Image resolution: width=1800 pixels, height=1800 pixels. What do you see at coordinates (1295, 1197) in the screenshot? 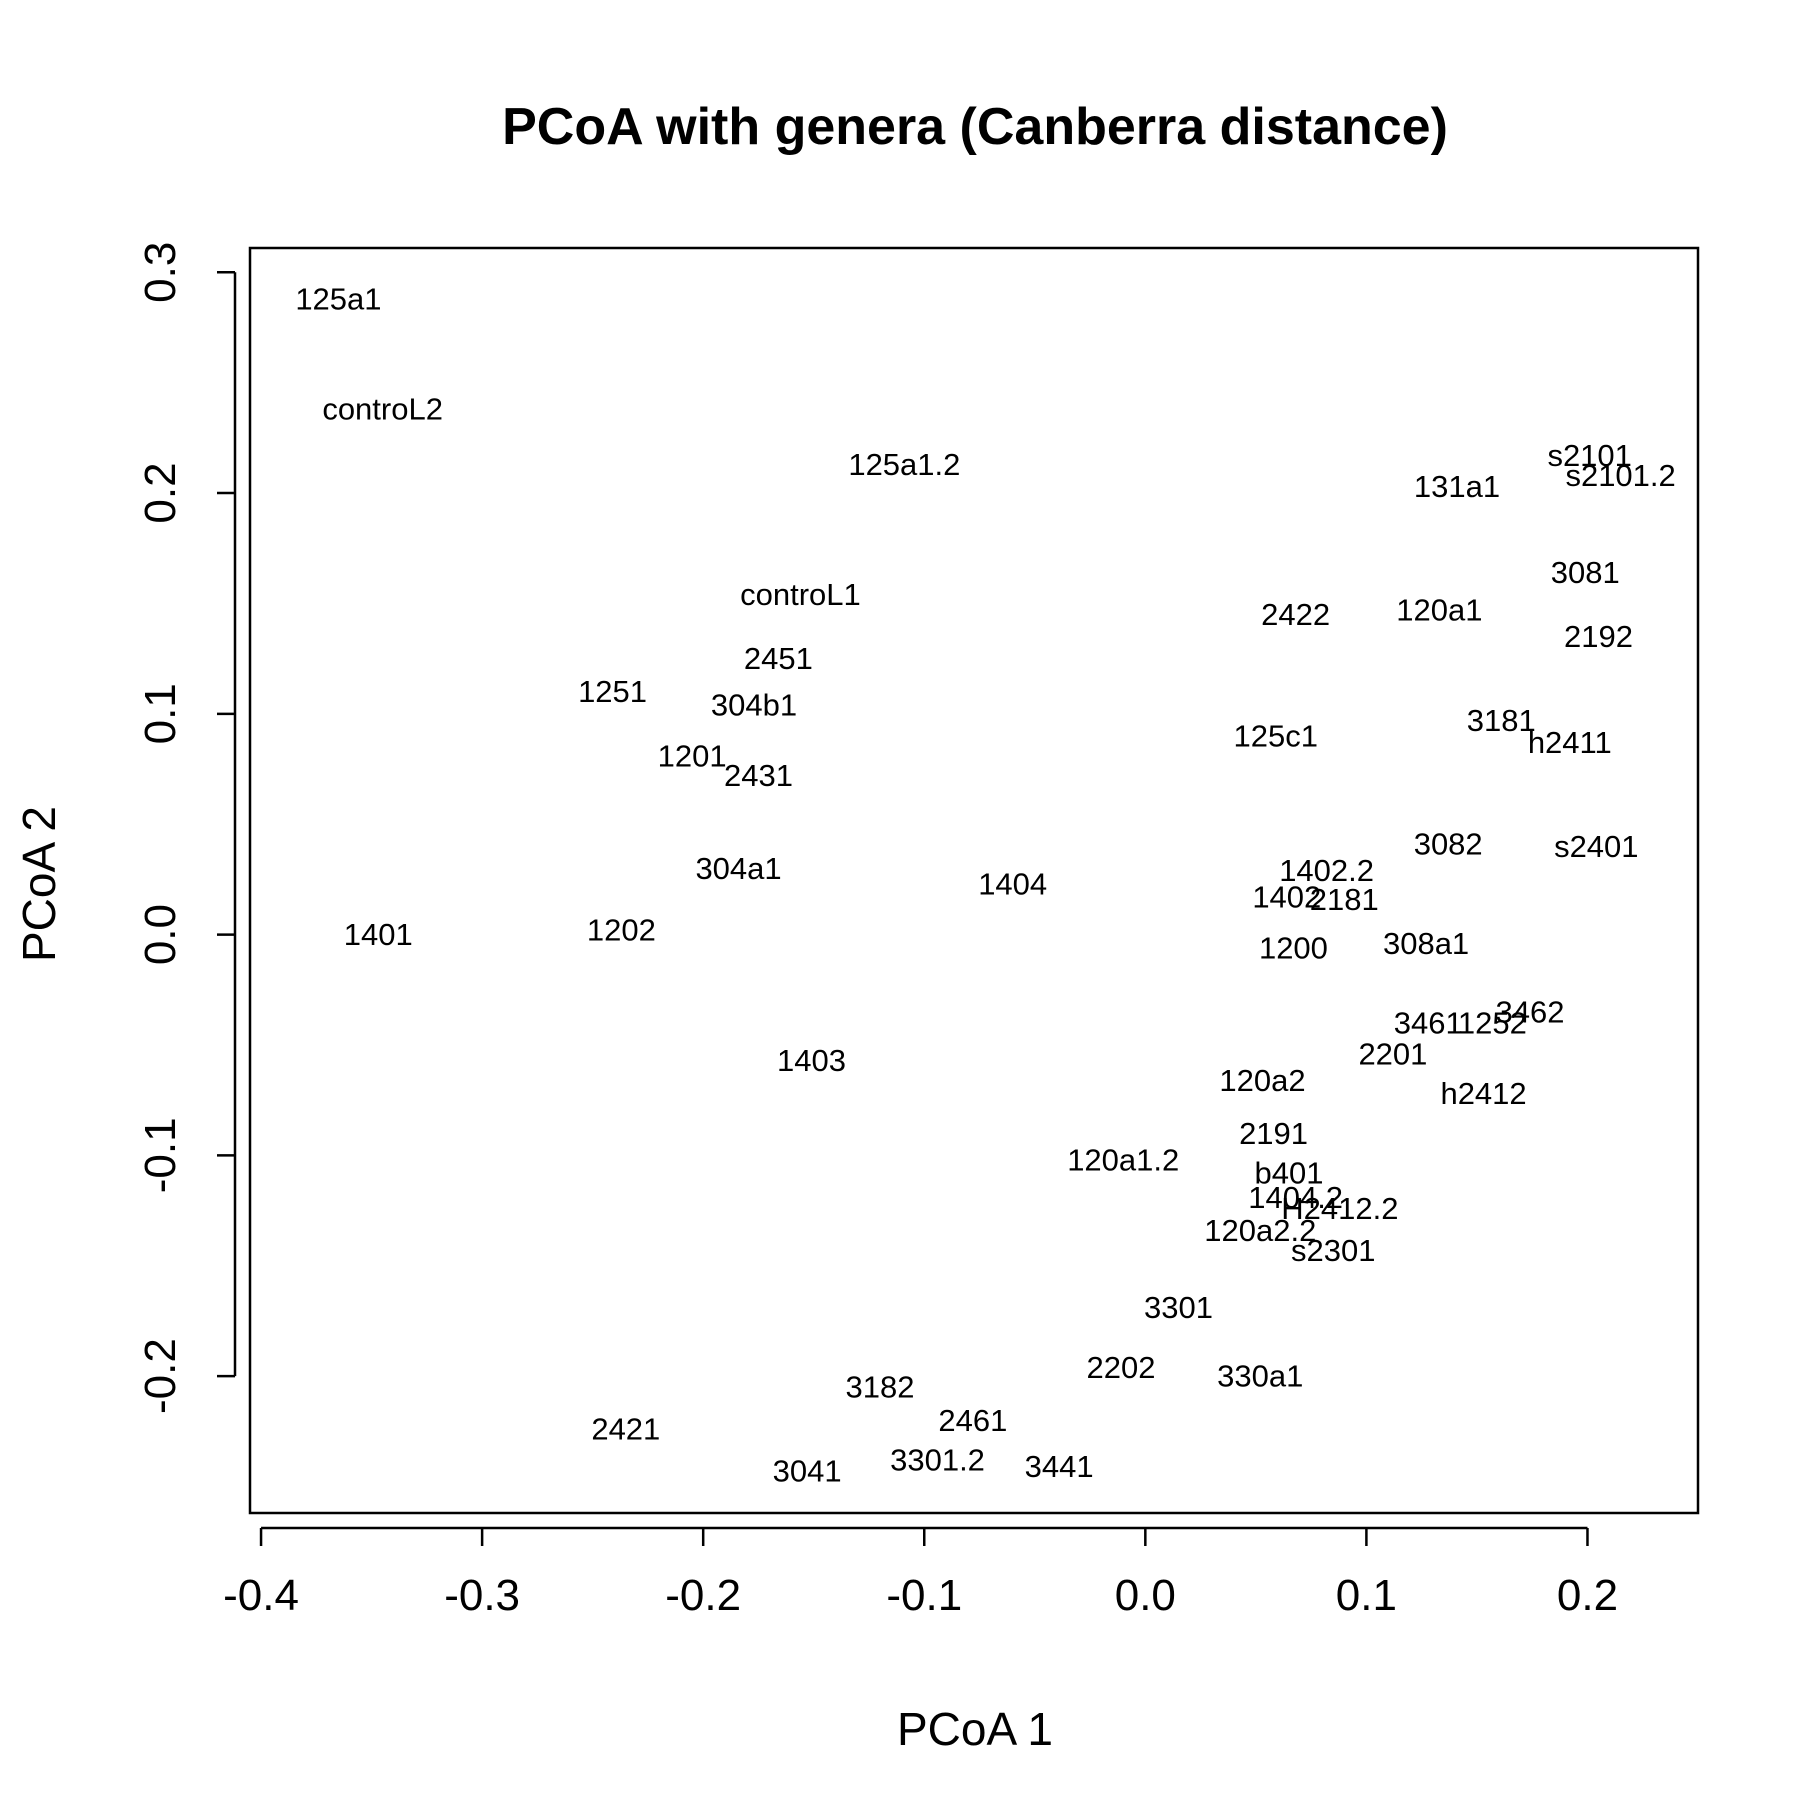
I see `point-label: 1404.2` at bounding box center [1295, 1197].